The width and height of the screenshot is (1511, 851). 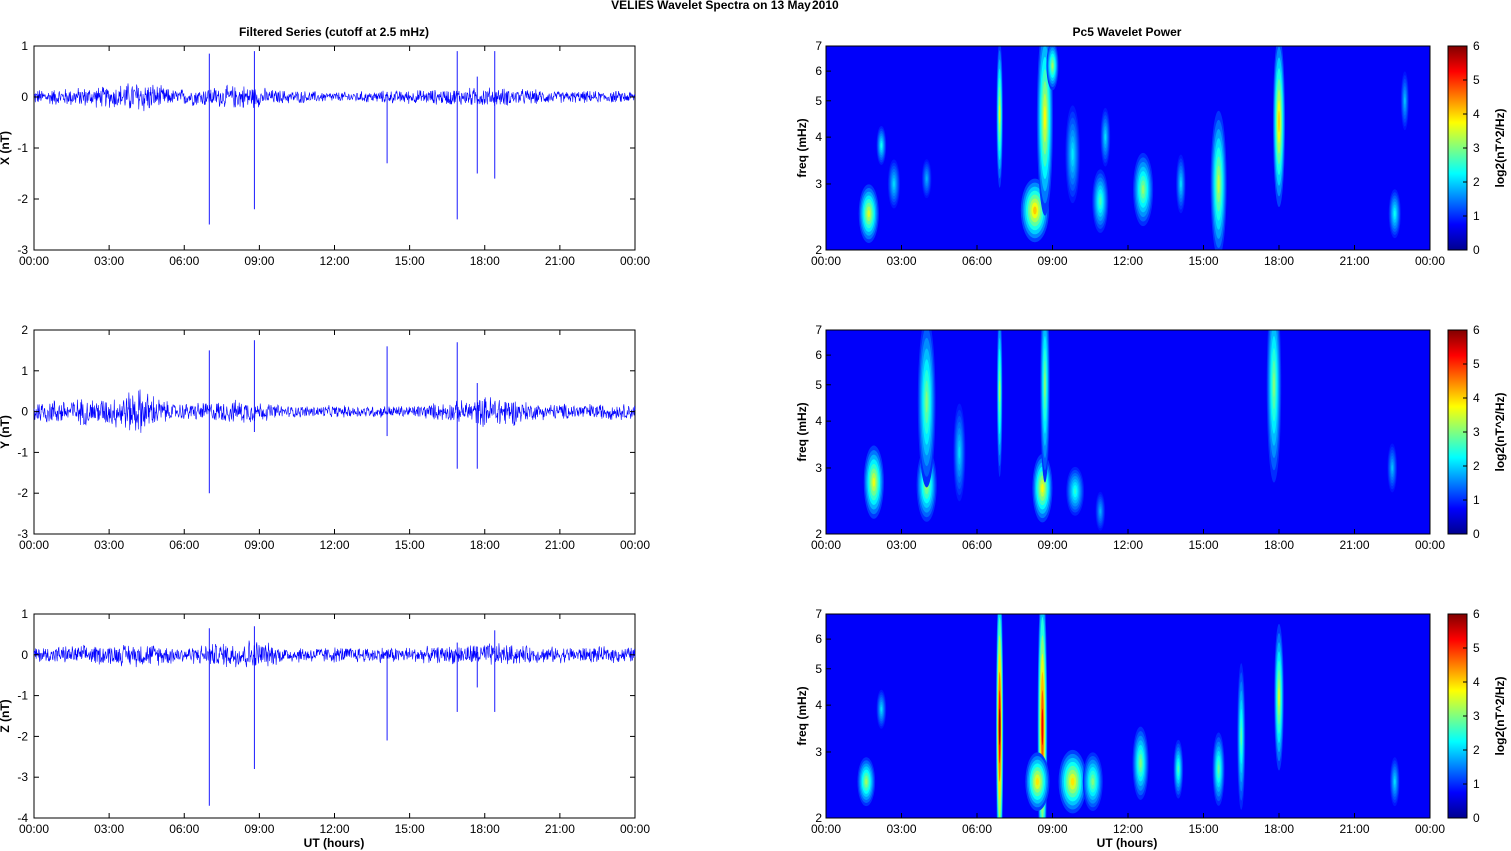 What do you see at coordinates (818, 639) in the screenshot?
I see `ytick-label: 6` at bounding box center [818, 639].